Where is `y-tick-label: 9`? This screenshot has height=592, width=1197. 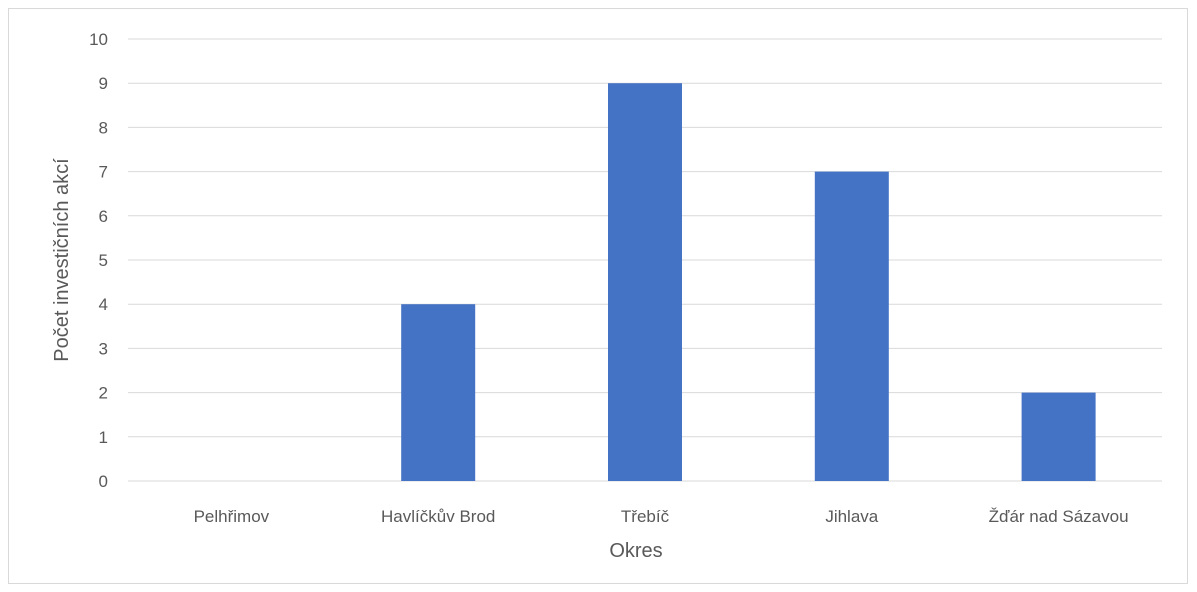
y-tick-label: 9 is located at coordinates (103, 83).